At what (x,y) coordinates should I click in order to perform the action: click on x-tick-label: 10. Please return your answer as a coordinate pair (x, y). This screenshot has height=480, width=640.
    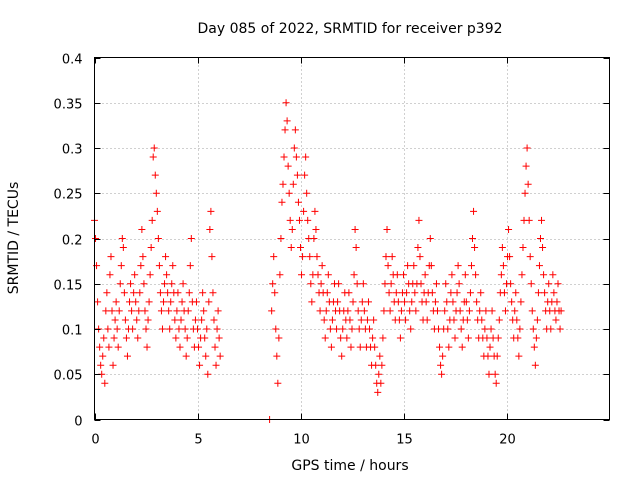
    Looking at the image, I should click on (301, 440).